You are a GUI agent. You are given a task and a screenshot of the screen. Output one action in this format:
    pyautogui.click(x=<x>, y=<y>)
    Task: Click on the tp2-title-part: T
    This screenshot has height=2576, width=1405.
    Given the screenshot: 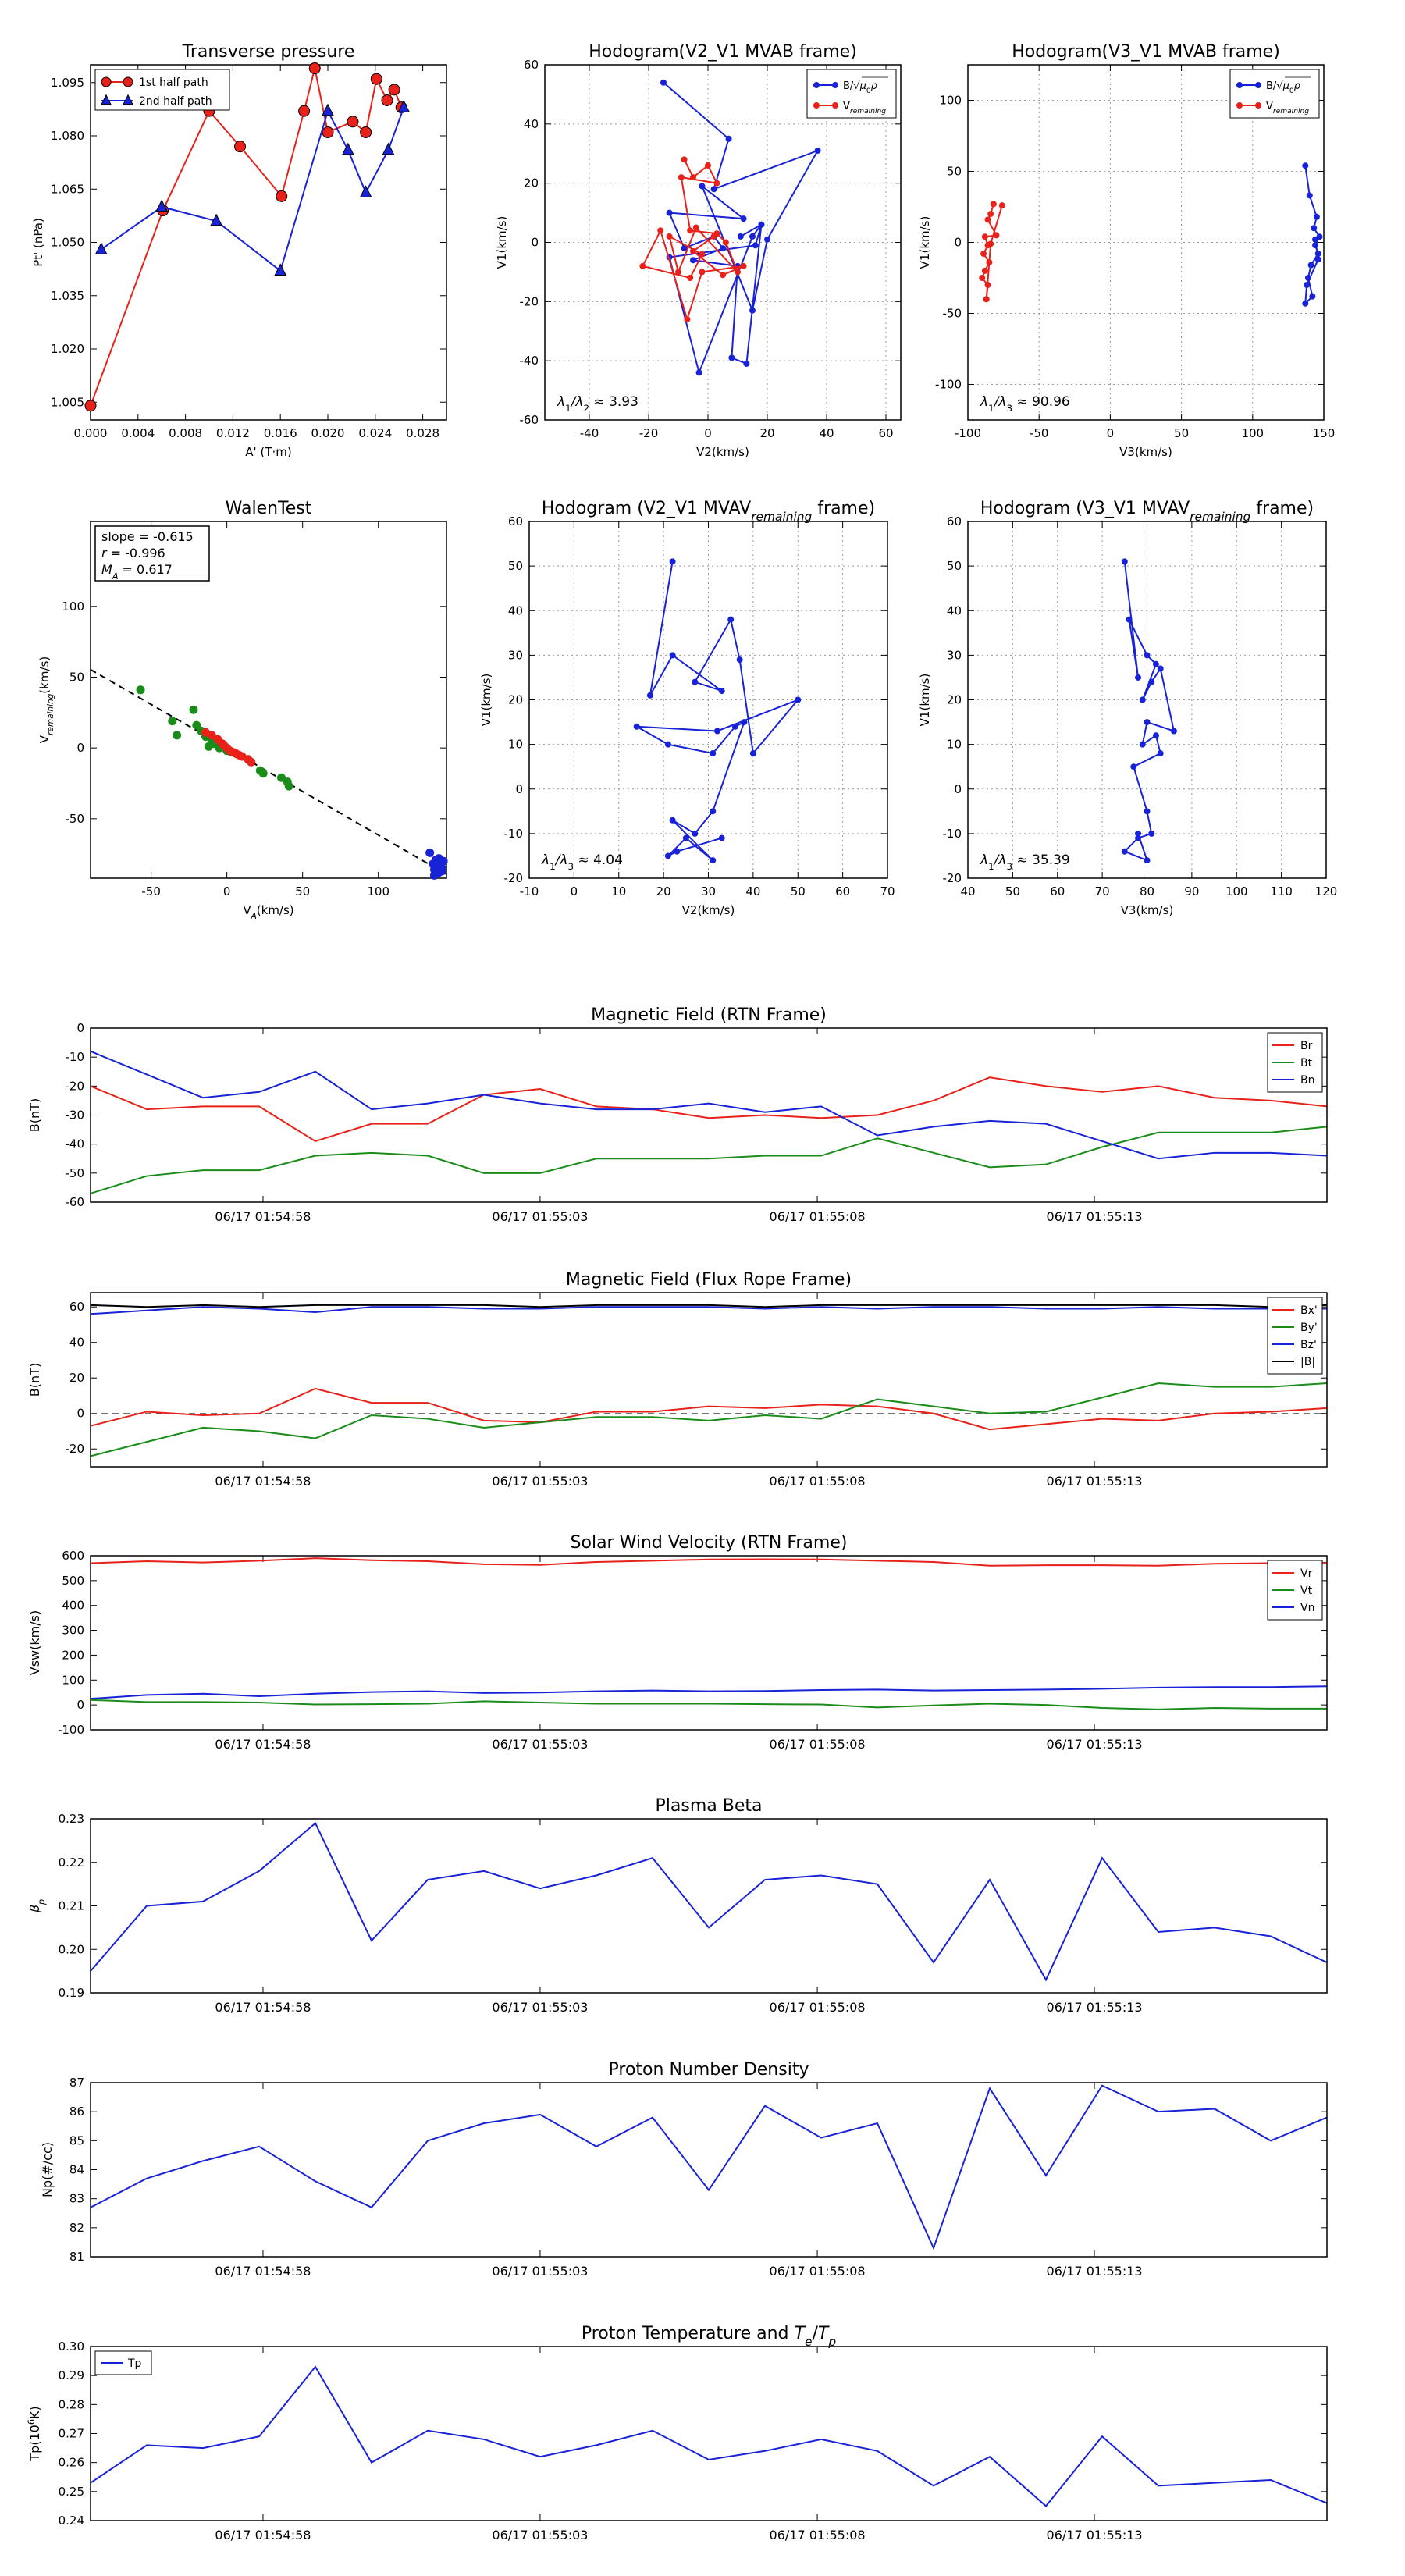 What is the action you would take?
    pyautogui.click(x=824, y=2333)
    